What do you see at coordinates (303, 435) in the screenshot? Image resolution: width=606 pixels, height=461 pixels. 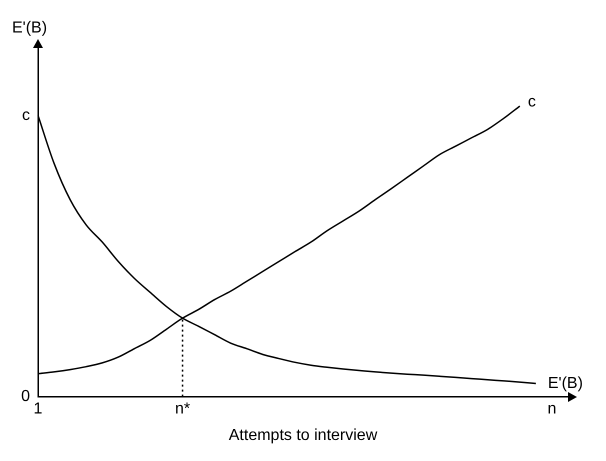 I see `x-axis-title: Attempts to interview` at bounding box center [303, 435].